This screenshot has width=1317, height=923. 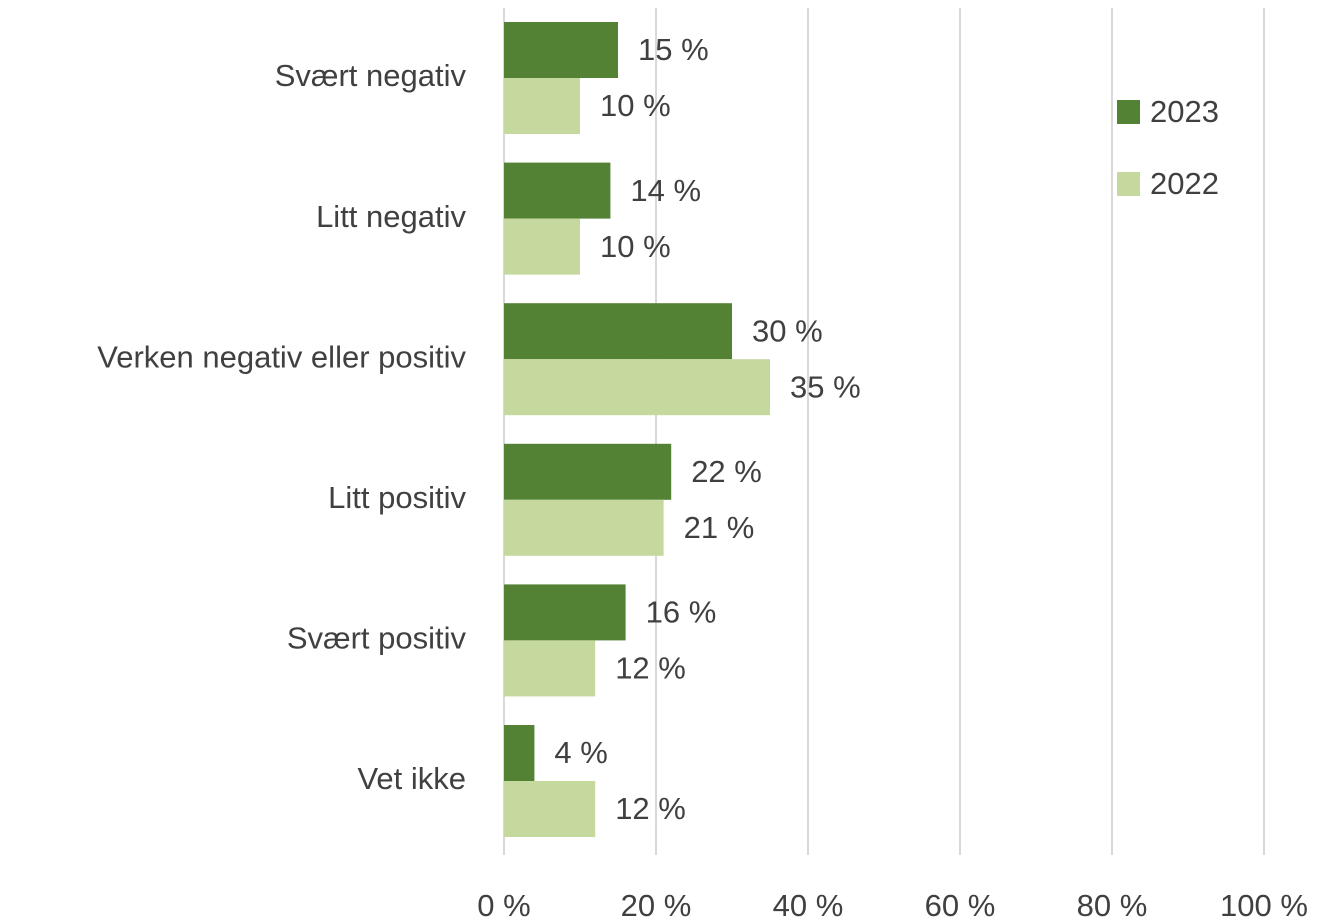 What do you see at coordinates (719, 527) in the screenshot?
I see `value-label: 21 %` at bounding box center [719, 527].